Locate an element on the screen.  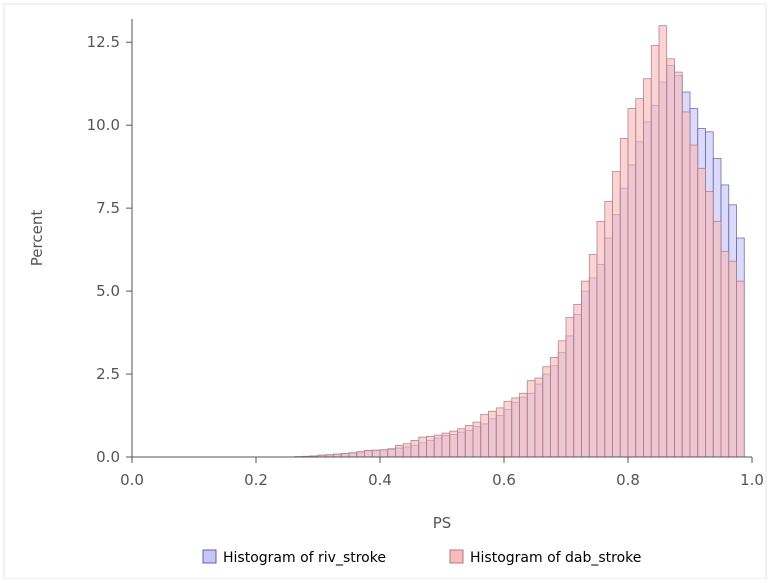
legend-item-riv-stroke: Histogram of riv_stroke is located at coordinates (294, 558).